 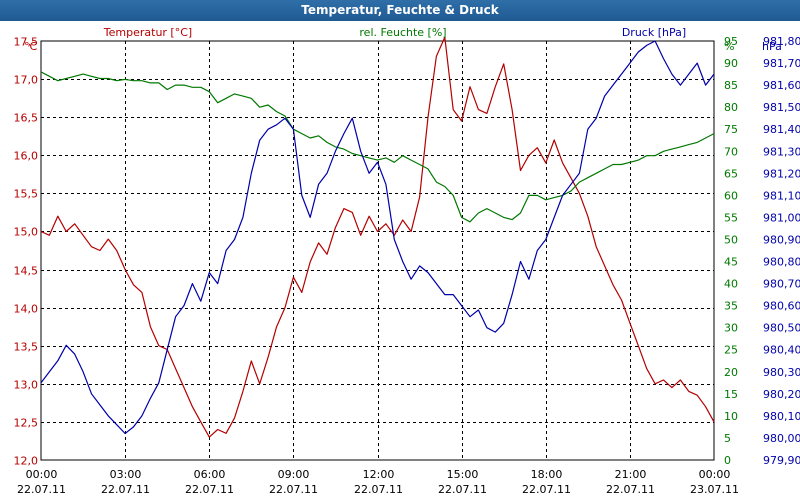 What do you see at coordinates (26, 118) in the screenshot?
I see `temp-tick-label: 16,5` at bounding box center [26, 118].